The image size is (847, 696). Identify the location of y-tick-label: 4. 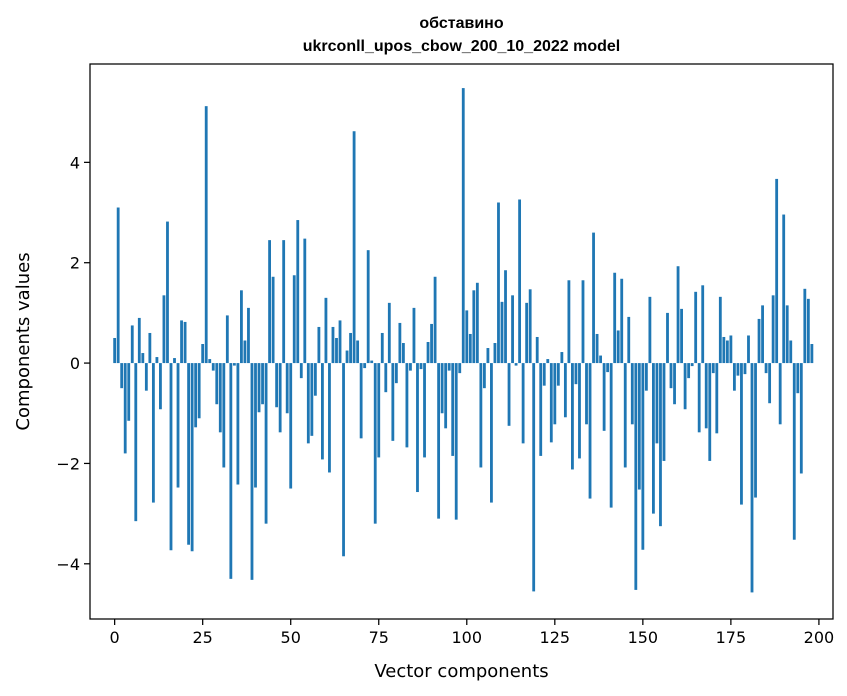
(75, 162).